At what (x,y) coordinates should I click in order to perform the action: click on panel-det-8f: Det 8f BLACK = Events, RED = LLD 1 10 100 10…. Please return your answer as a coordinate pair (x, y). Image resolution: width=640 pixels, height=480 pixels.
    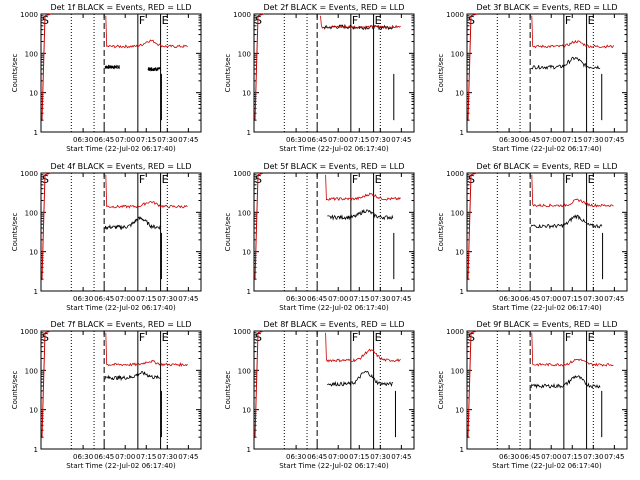
    Looking at the image, I should click on (319, 395).